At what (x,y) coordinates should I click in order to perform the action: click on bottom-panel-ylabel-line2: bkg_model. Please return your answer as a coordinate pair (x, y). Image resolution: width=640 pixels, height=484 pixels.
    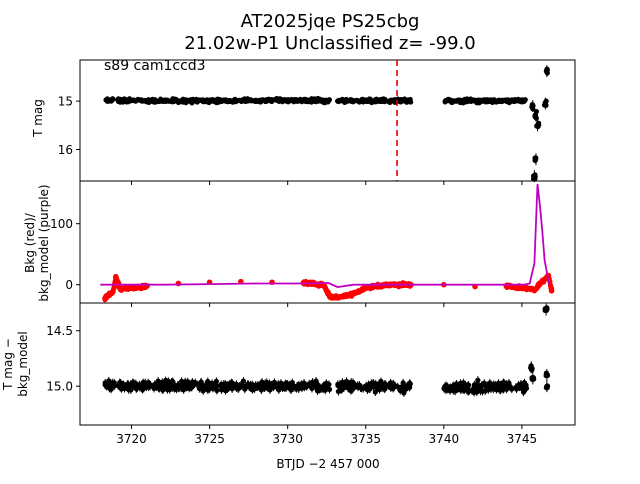
    Looking at the image, I should click on (23, 364).